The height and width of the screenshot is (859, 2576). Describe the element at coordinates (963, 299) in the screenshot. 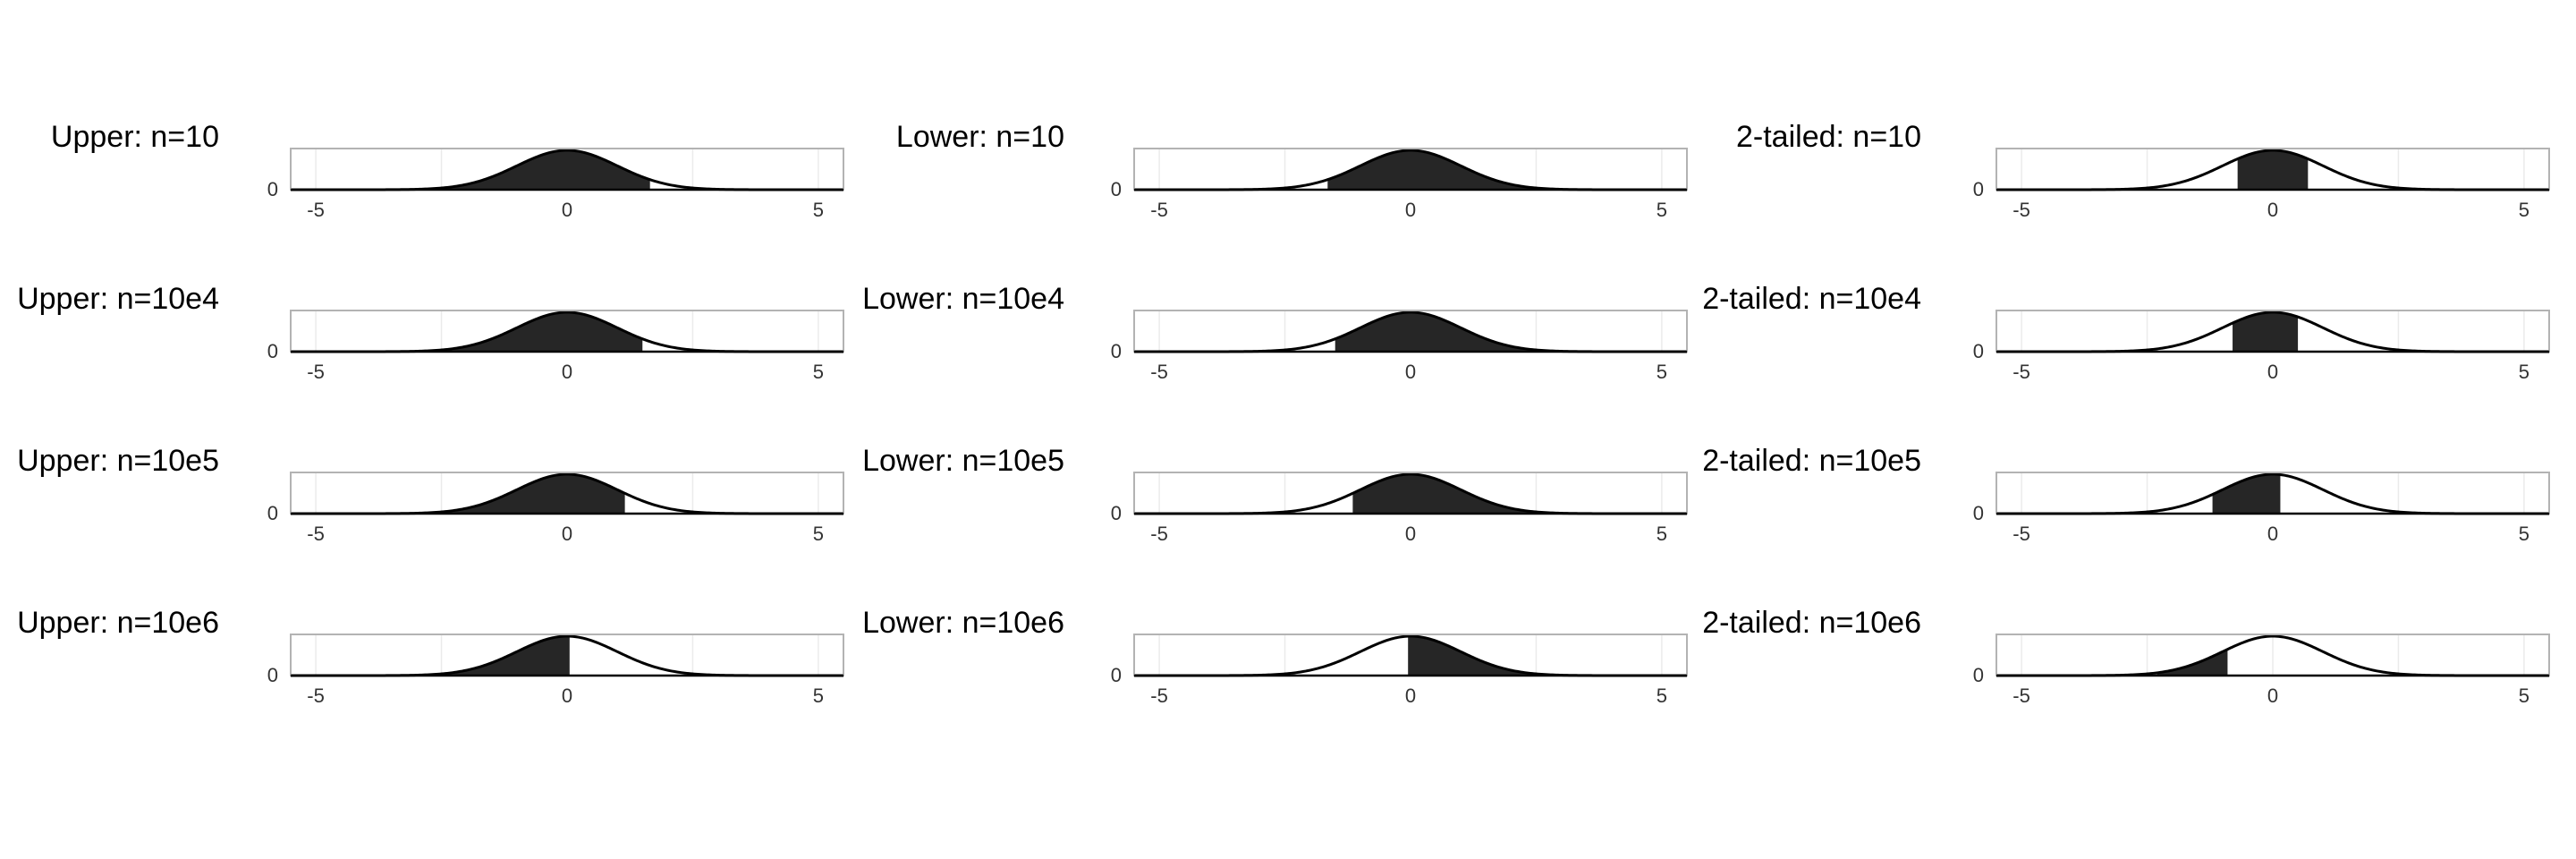

I see `panel-title: Lower: n=10e4` at that location.